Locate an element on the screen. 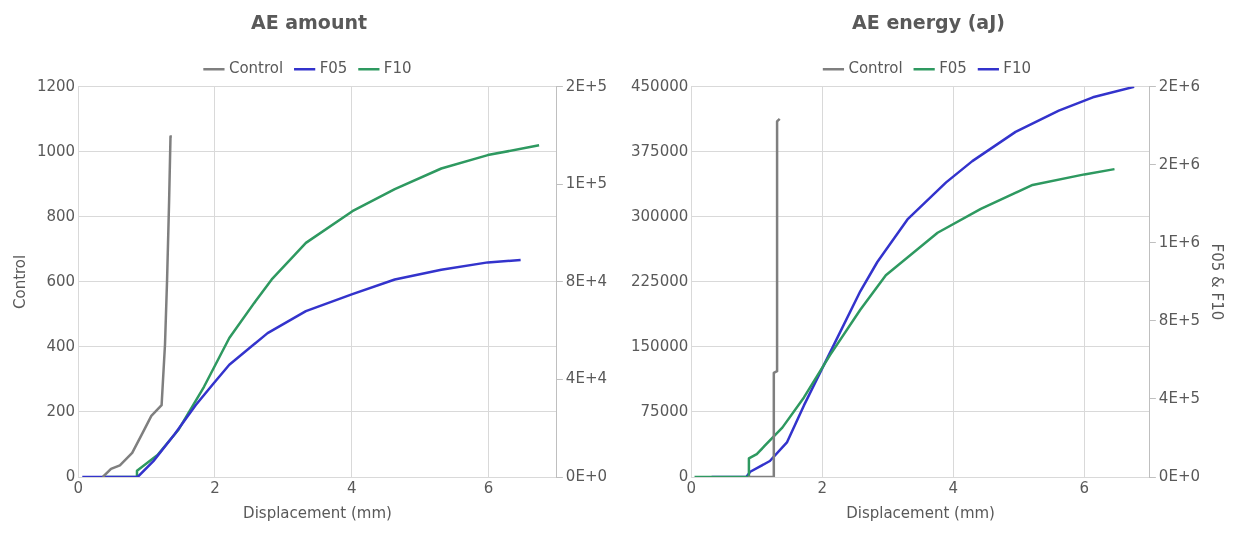 This screenshot has width=1239, height=537. chart-title: AE amount is located at coordinates (309, 22).